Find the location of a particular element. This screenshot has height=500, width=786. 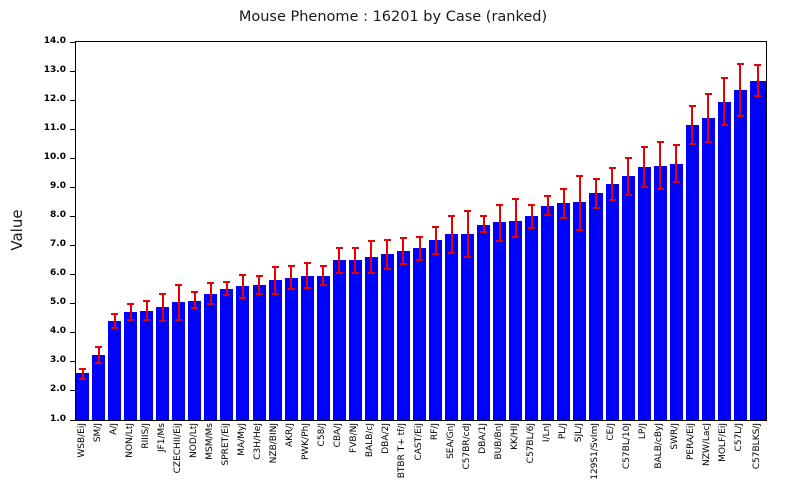

x-tick-label: NZB/BINJ is located at coordinates (274, 443).